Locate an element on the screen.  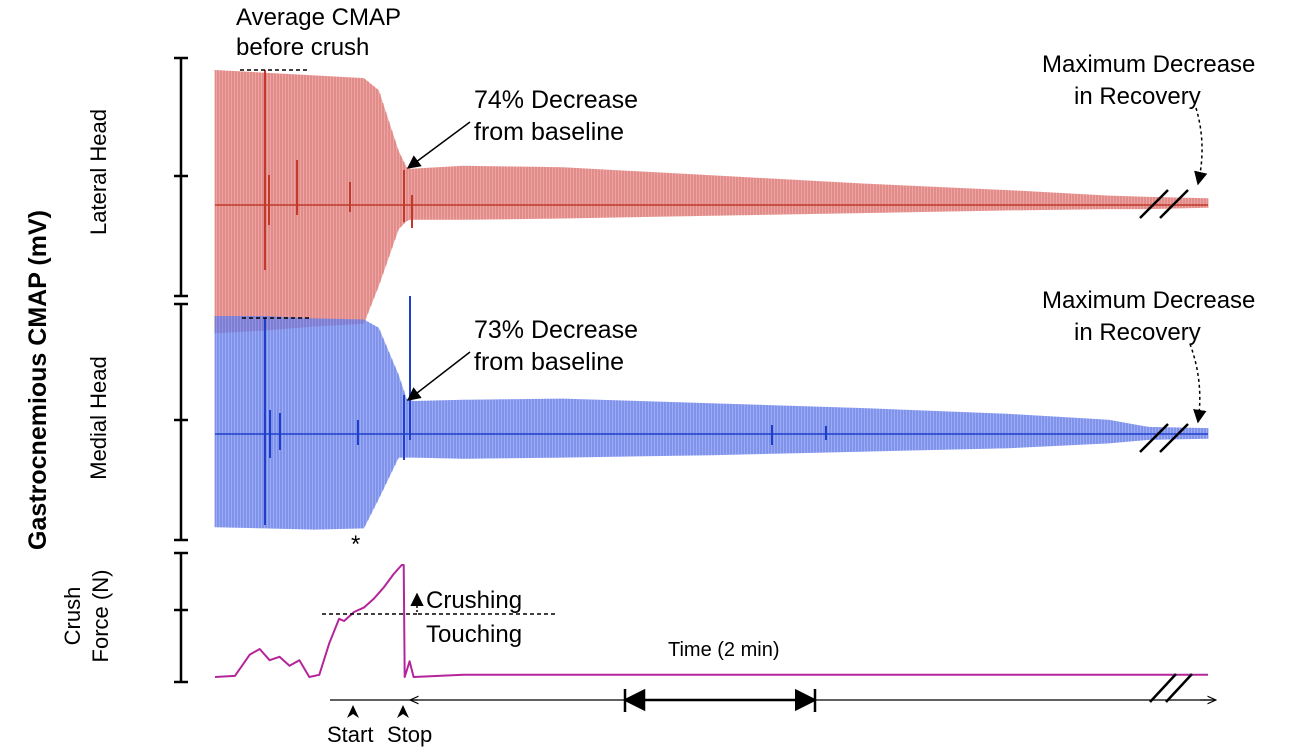
lateral-spikes is located at coordinates (338, 170).